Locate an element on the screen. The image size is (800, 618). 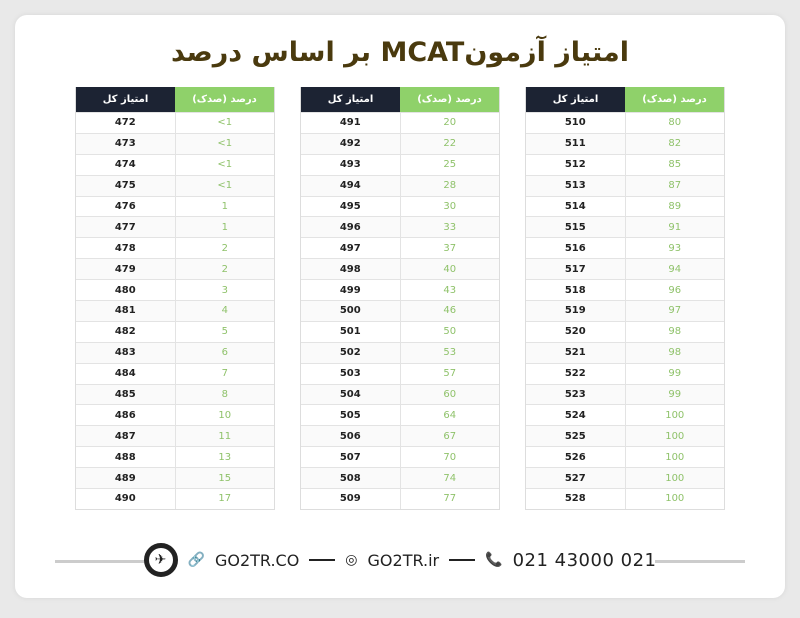
table-row: 507 70 is located at coordinates (400, 457).